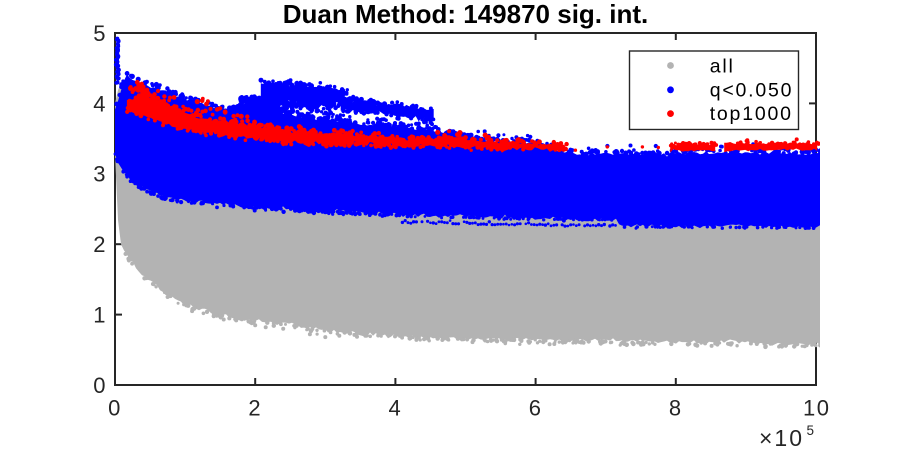 The height and width of the screenshot is (455, 900). I want to click on svg-text: all, so click(722, 66).